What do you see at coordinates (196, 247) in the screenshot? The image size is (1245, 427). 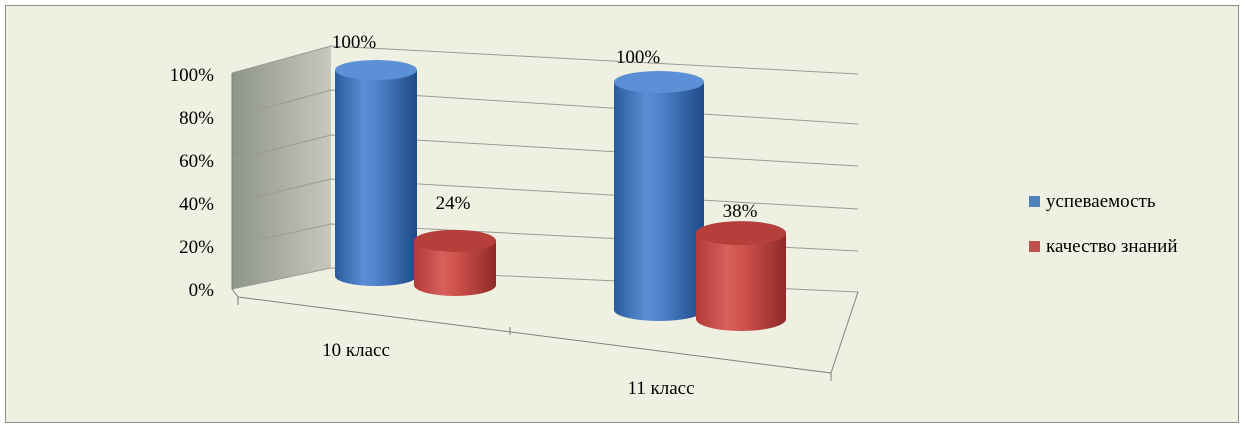 I see `y-tick-label: 20%` at bounding box center [196, 247].